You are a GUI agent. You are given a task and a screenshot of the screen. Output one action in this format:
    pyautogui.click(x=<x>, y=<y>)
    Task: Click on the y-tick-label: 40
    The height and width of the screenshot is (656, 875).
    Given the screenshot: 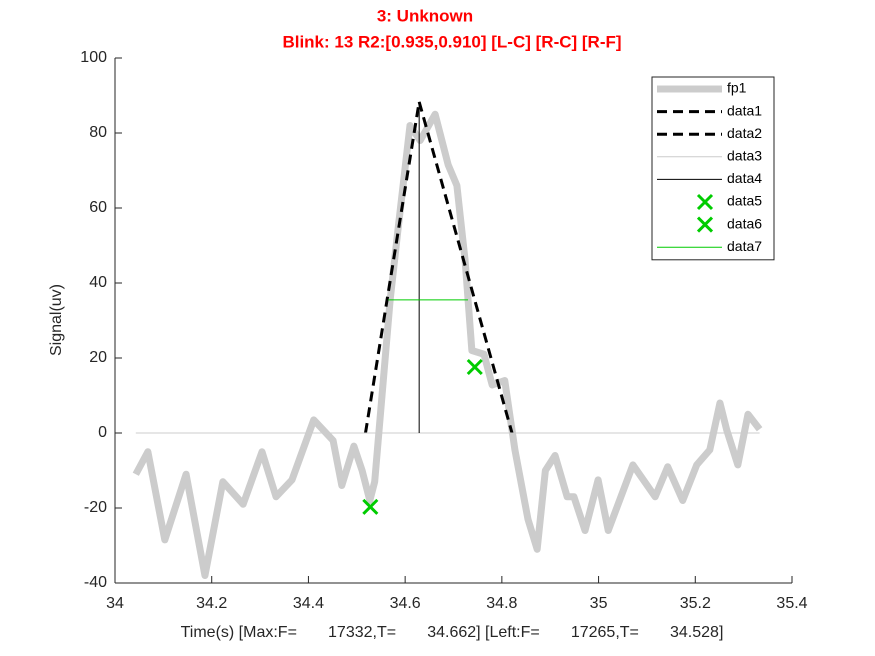 What is the action you would take?
    pyautogui.click(x=98, y=282)
    